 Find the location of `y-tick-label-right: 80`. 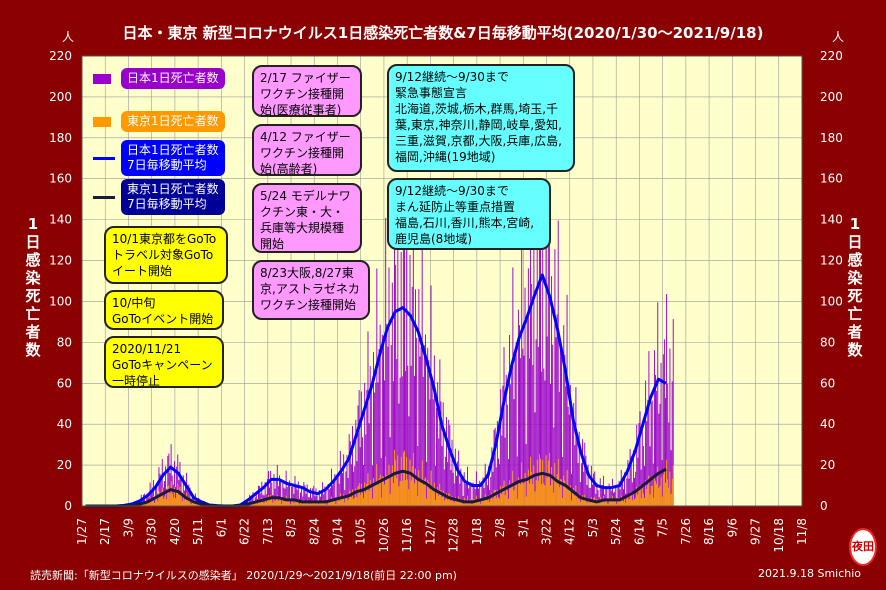

y-tick-label-right: 80 is located at coordinates (827, 342).